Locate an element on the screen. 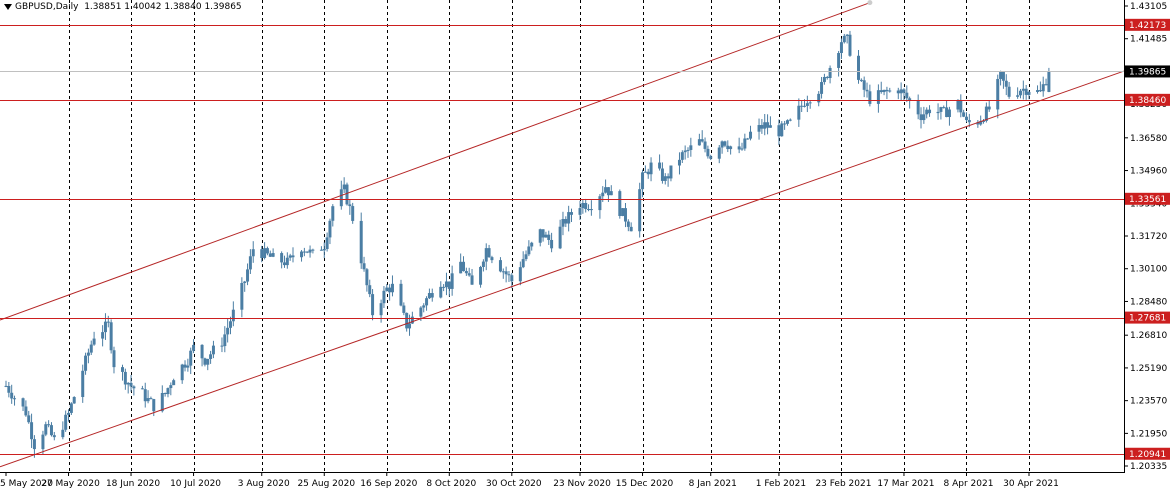 This screenshot has height=496, width=1174. current-price-tag-label: 1.39865 is located at coordinates (1147, 72).